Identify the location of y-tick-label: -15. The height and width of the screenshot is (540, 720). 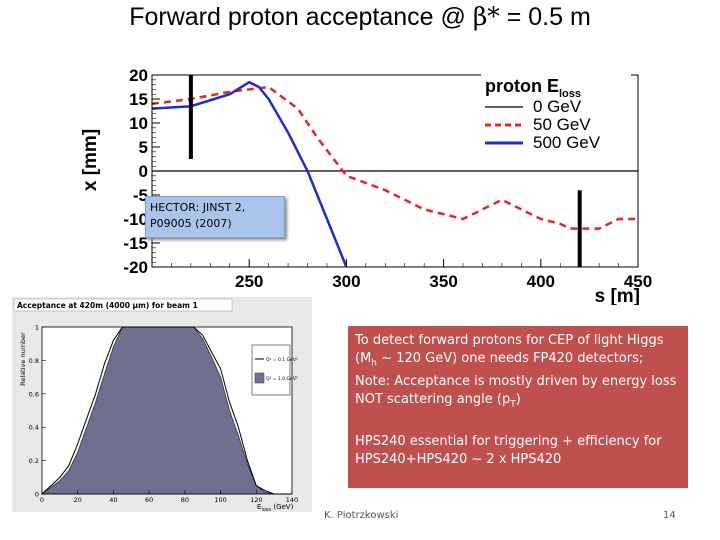
(135, 243).